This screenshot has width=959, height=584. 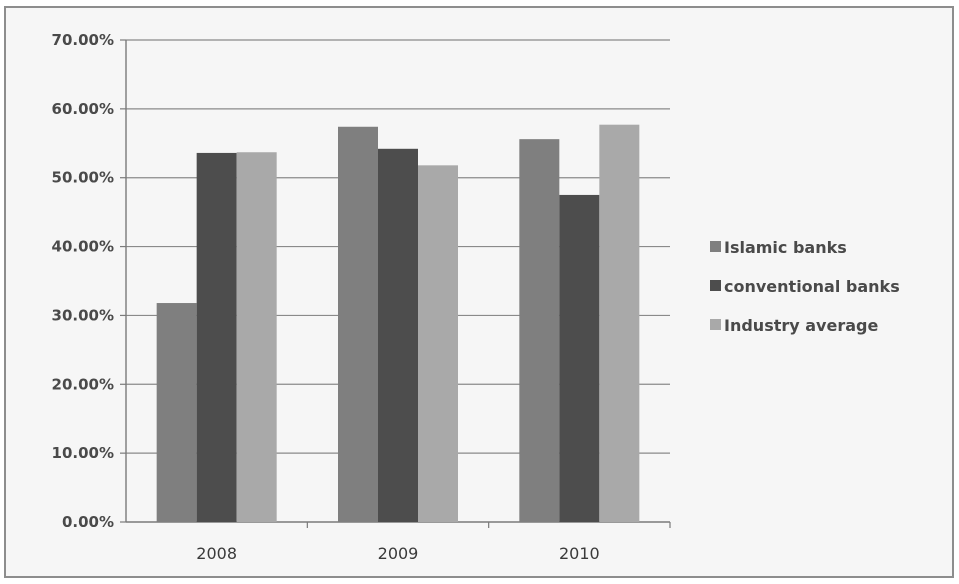 What do you see at coordinates (83, 247) in the screenshot?
I see `y-tick-label: 40.00%` at bounding box center [83, 247].